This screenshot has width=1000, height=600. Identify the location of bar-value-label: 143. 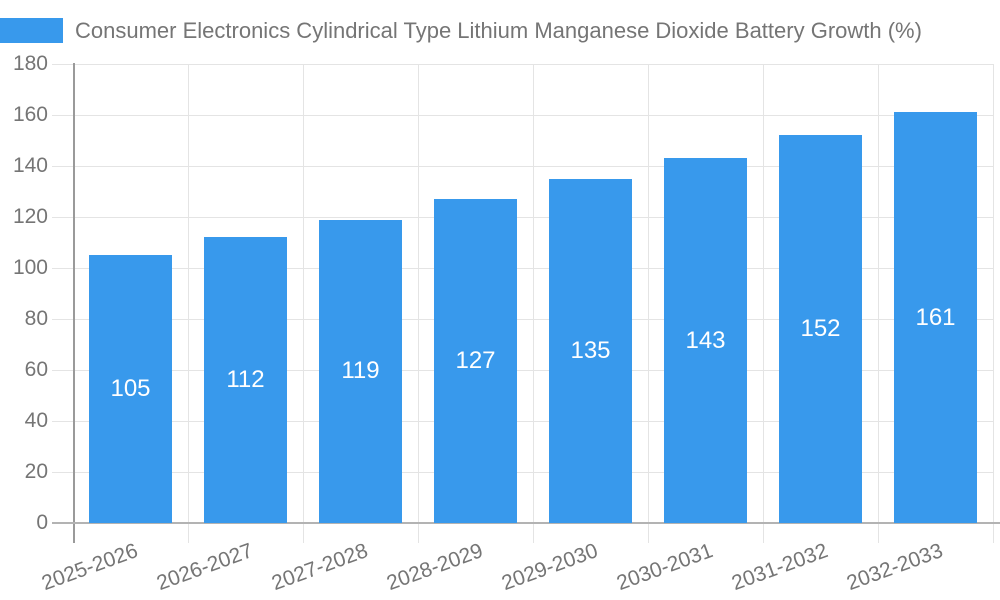
(705, 340).